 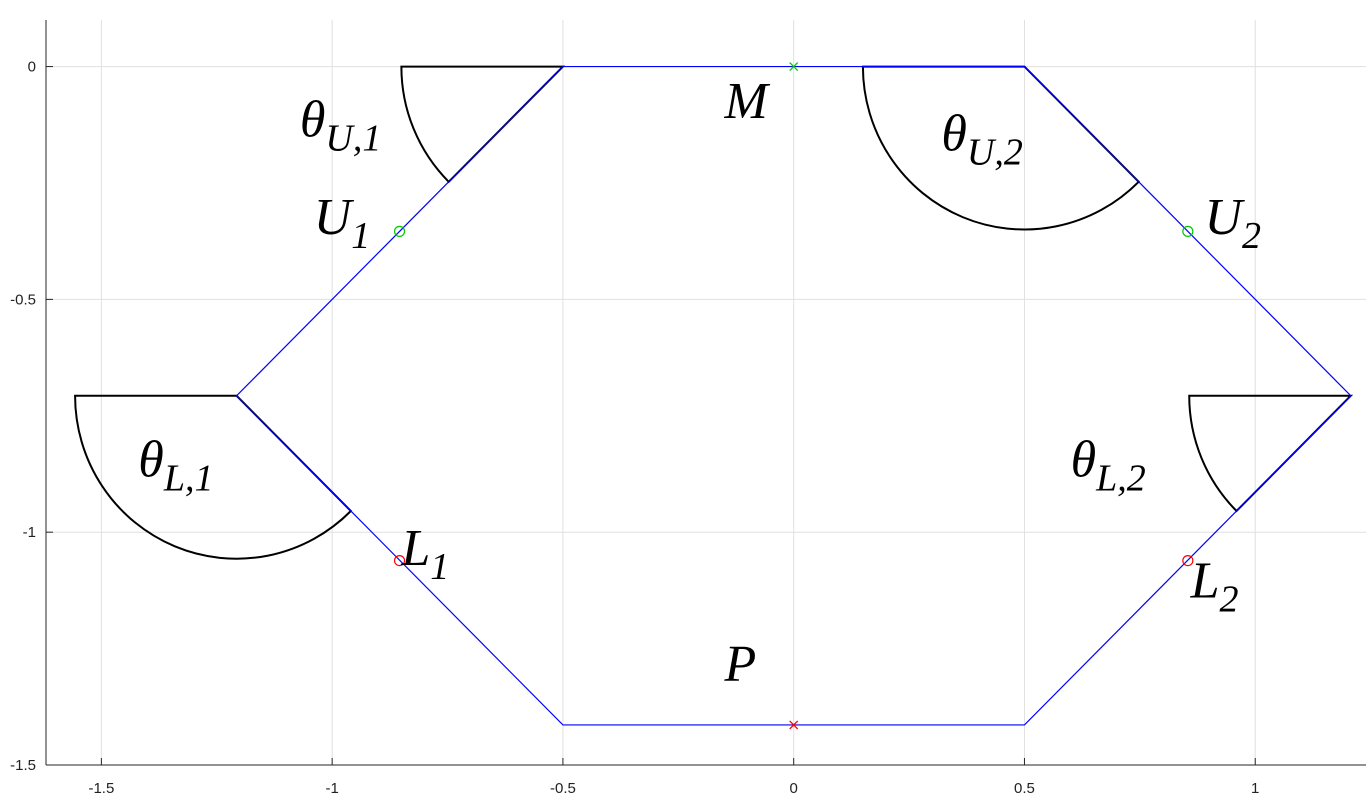 I want to click on angle-arc-thetaU2, so click(x=1001, y=148).